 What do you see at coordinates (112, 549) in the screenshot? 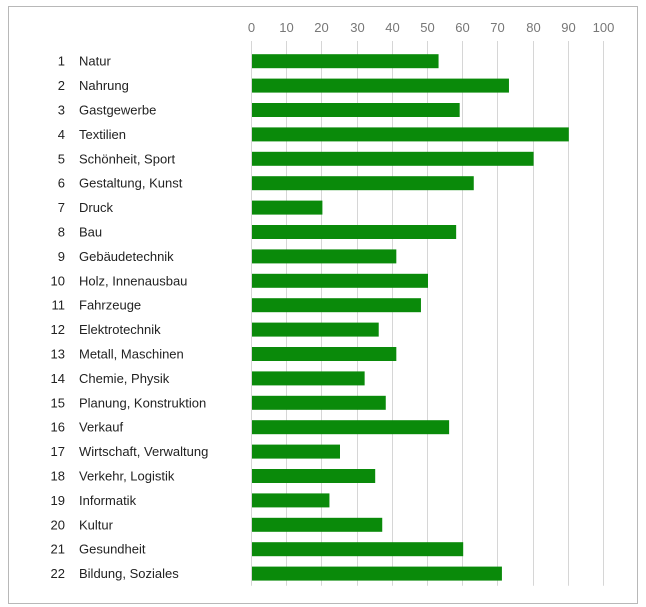
I see `category-label: Gesundheit` at bounding box center [112, 549].